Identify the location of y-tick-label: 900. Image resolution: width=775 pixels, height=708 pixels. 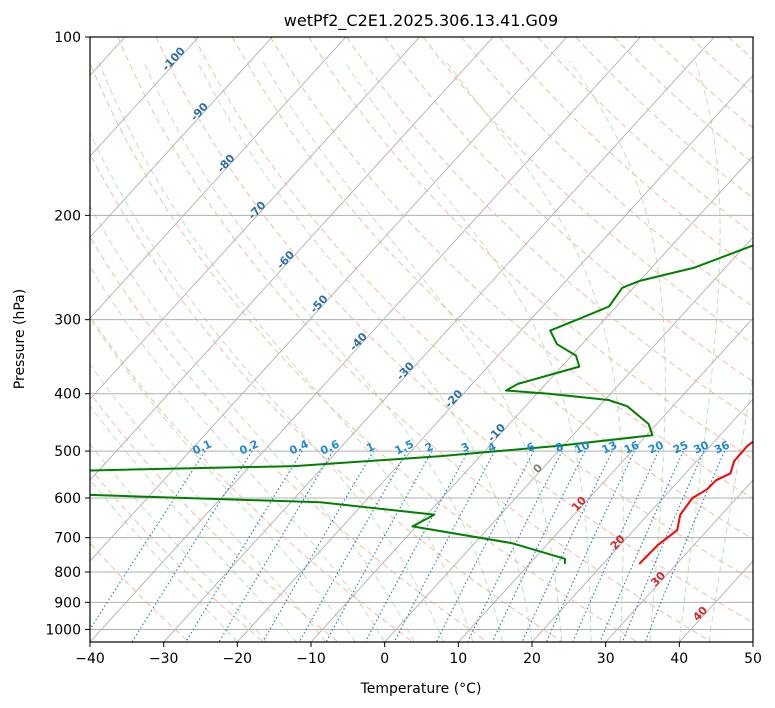
(67, 603).